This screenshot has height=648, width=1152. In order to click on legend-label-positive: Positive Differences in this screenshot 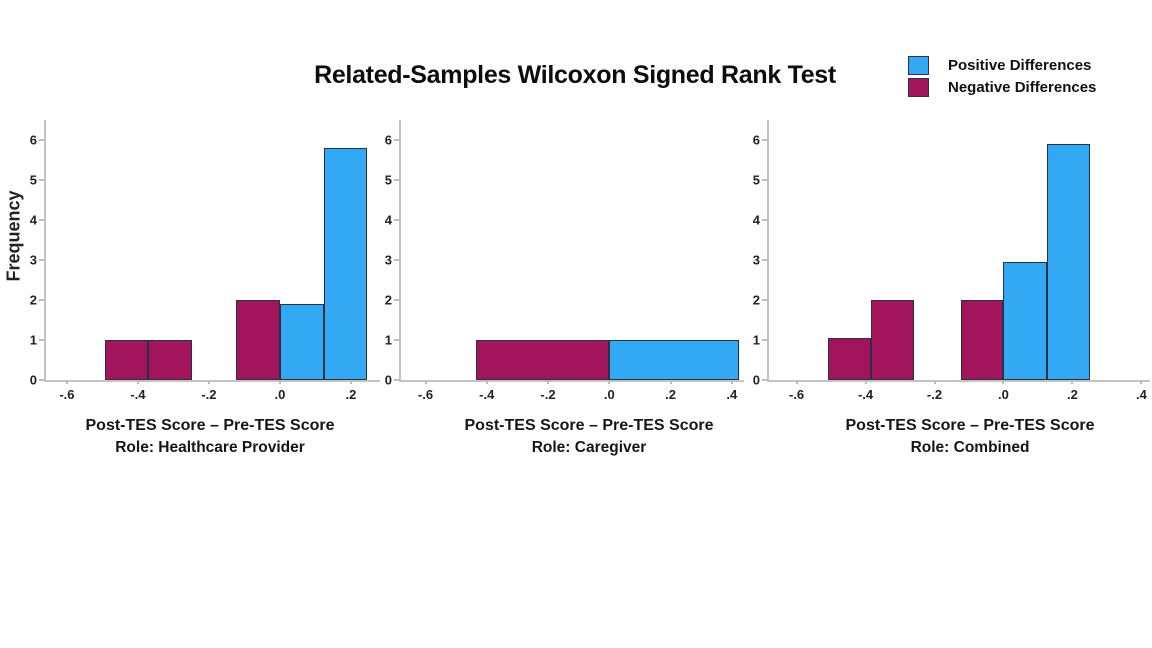, I will do `click(1020, 65)`.